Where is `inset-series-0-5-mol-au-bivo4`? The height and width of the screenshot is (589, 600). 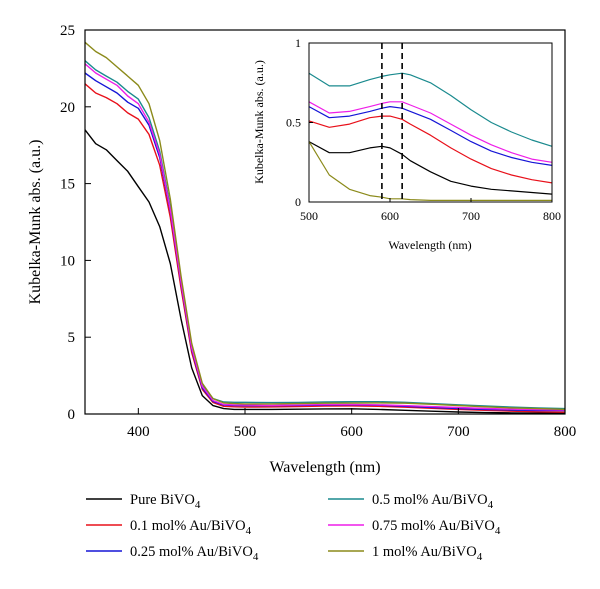
inset-series-0-5-mol-au-bivo4 is located at coordinates (430, 109).